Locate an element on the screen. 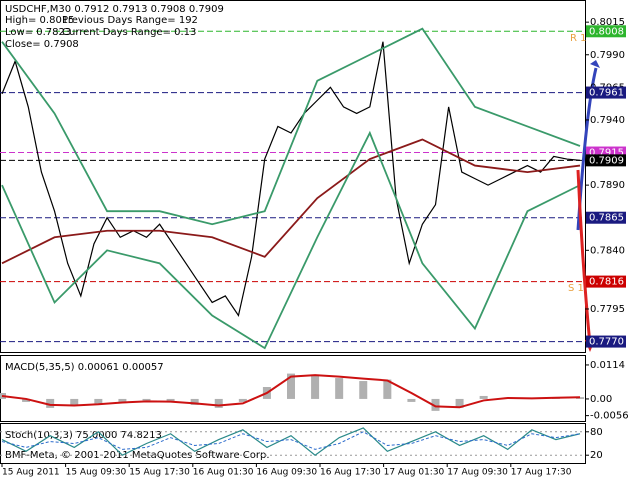 This screenshot has width=640, height=480. annotation: Current Days Range= 0.13 is located at coordinates (129, 32).